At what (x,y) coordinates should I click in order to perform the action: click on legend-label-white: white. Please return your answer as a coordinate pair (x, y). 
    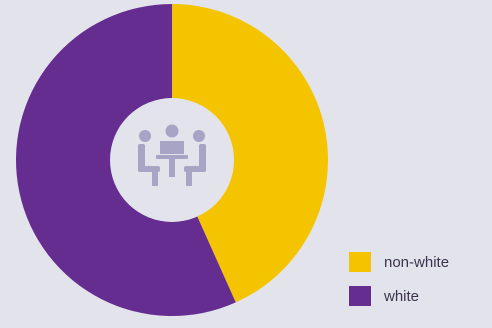
    Looking at the image, I should click on (402, 296).